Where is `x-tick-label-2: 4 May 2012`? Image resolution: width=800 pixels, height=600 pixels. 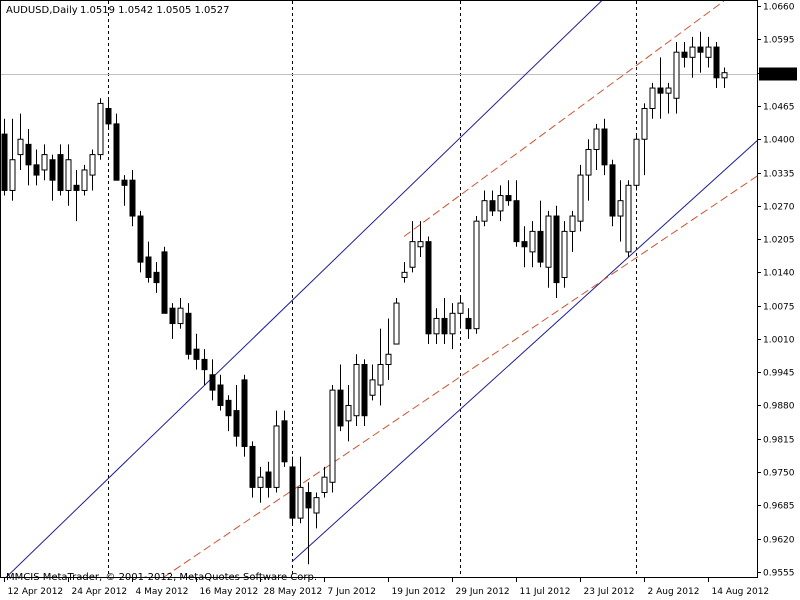
x-tick-label-2: 4 May 2012 is located at coordinates (162, 592).